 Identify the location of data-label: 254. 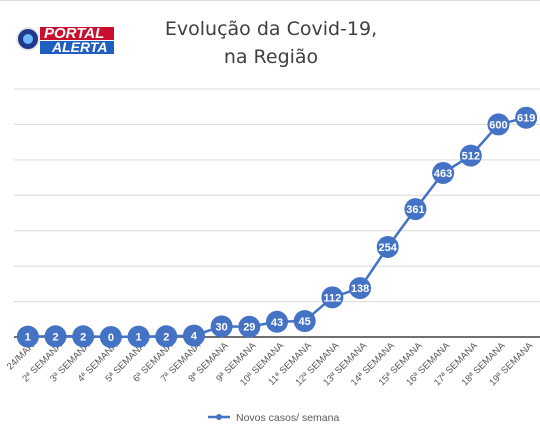
(388, 248).